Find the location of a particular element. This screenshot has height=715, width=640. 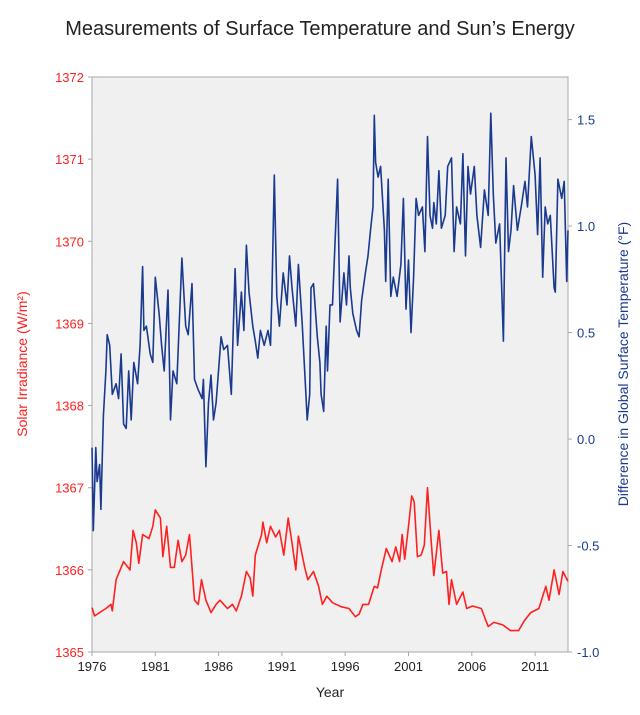

left-tick-label: 1365 is located at coordinates (69, 652).